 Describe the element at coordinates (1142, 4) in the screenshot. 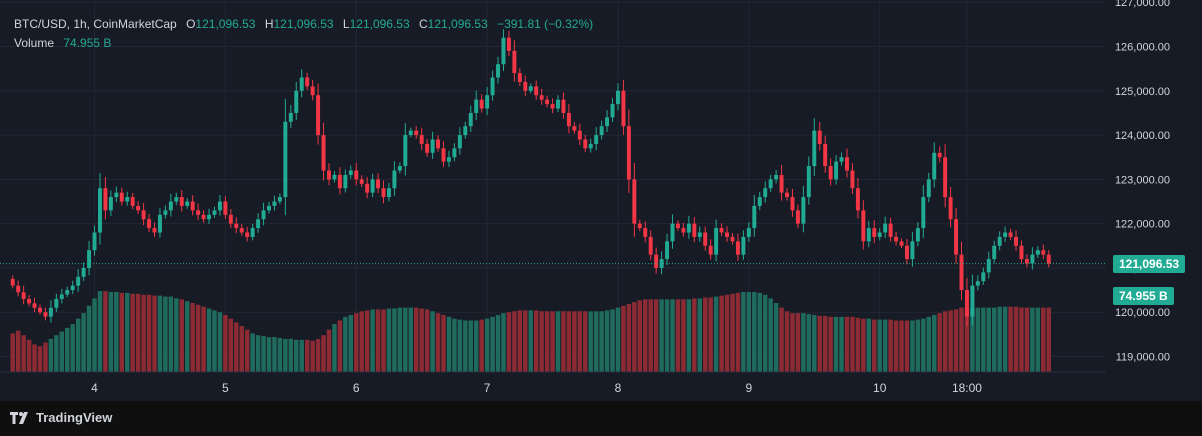

I see `y-tick-label: 127,000.00` at that location.